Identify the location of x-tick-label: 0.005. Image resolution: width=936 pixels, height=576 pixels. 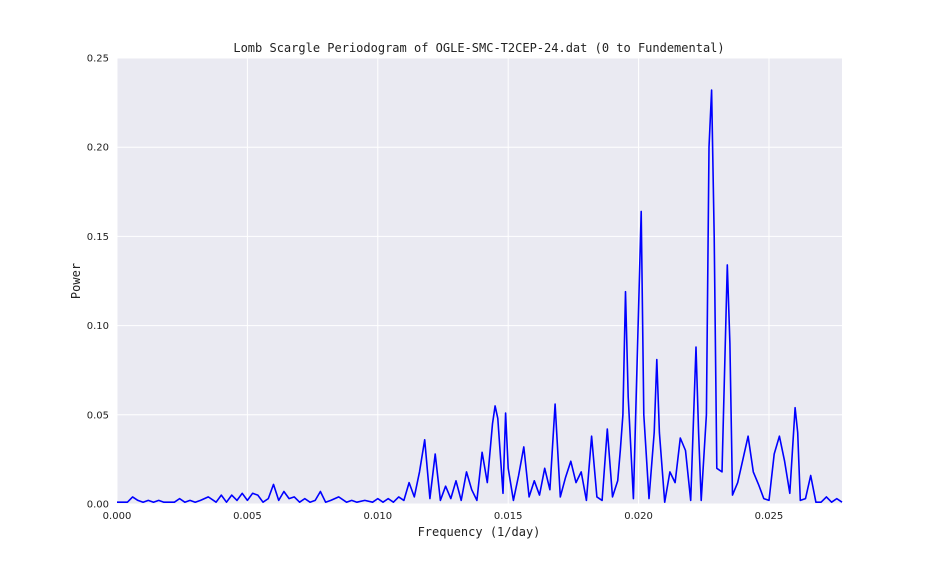
(247, 516).